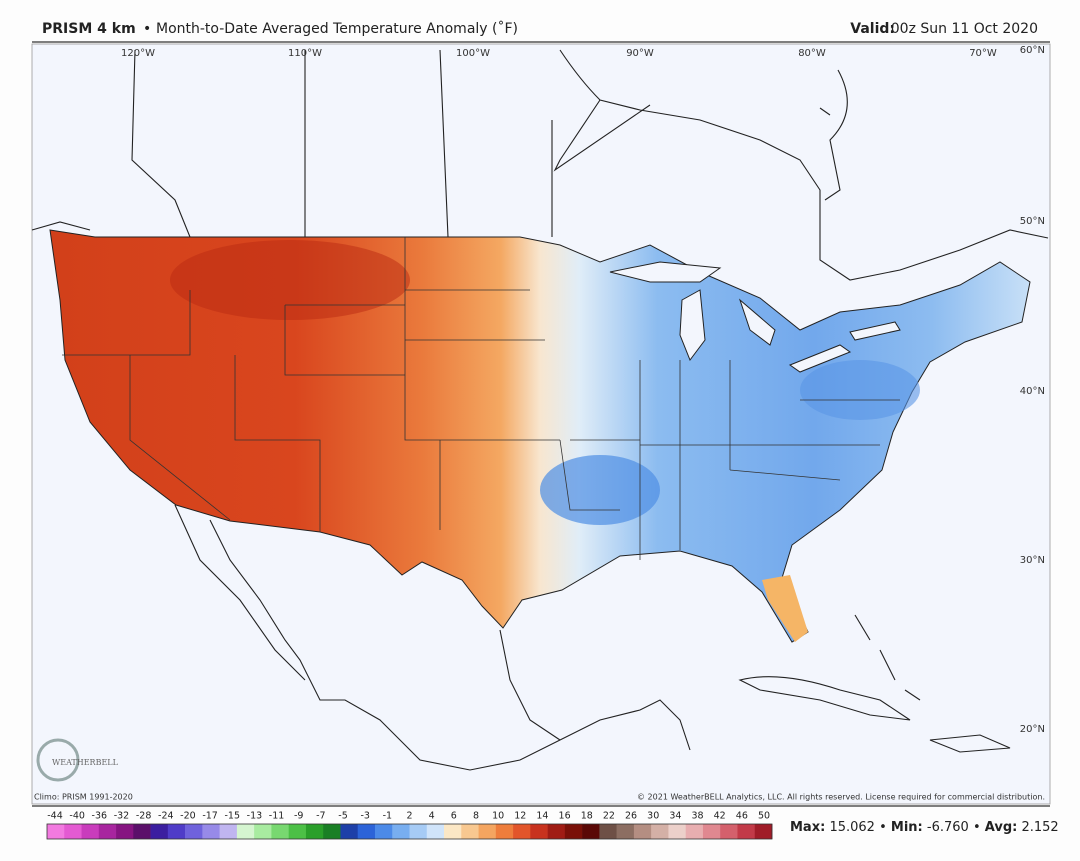 This screenshot has width=1080, height=861. What do you see at coordinates (653, 816) in the screenshot?
I see `colorbar-label: 30` at bounding box center [653, 816].